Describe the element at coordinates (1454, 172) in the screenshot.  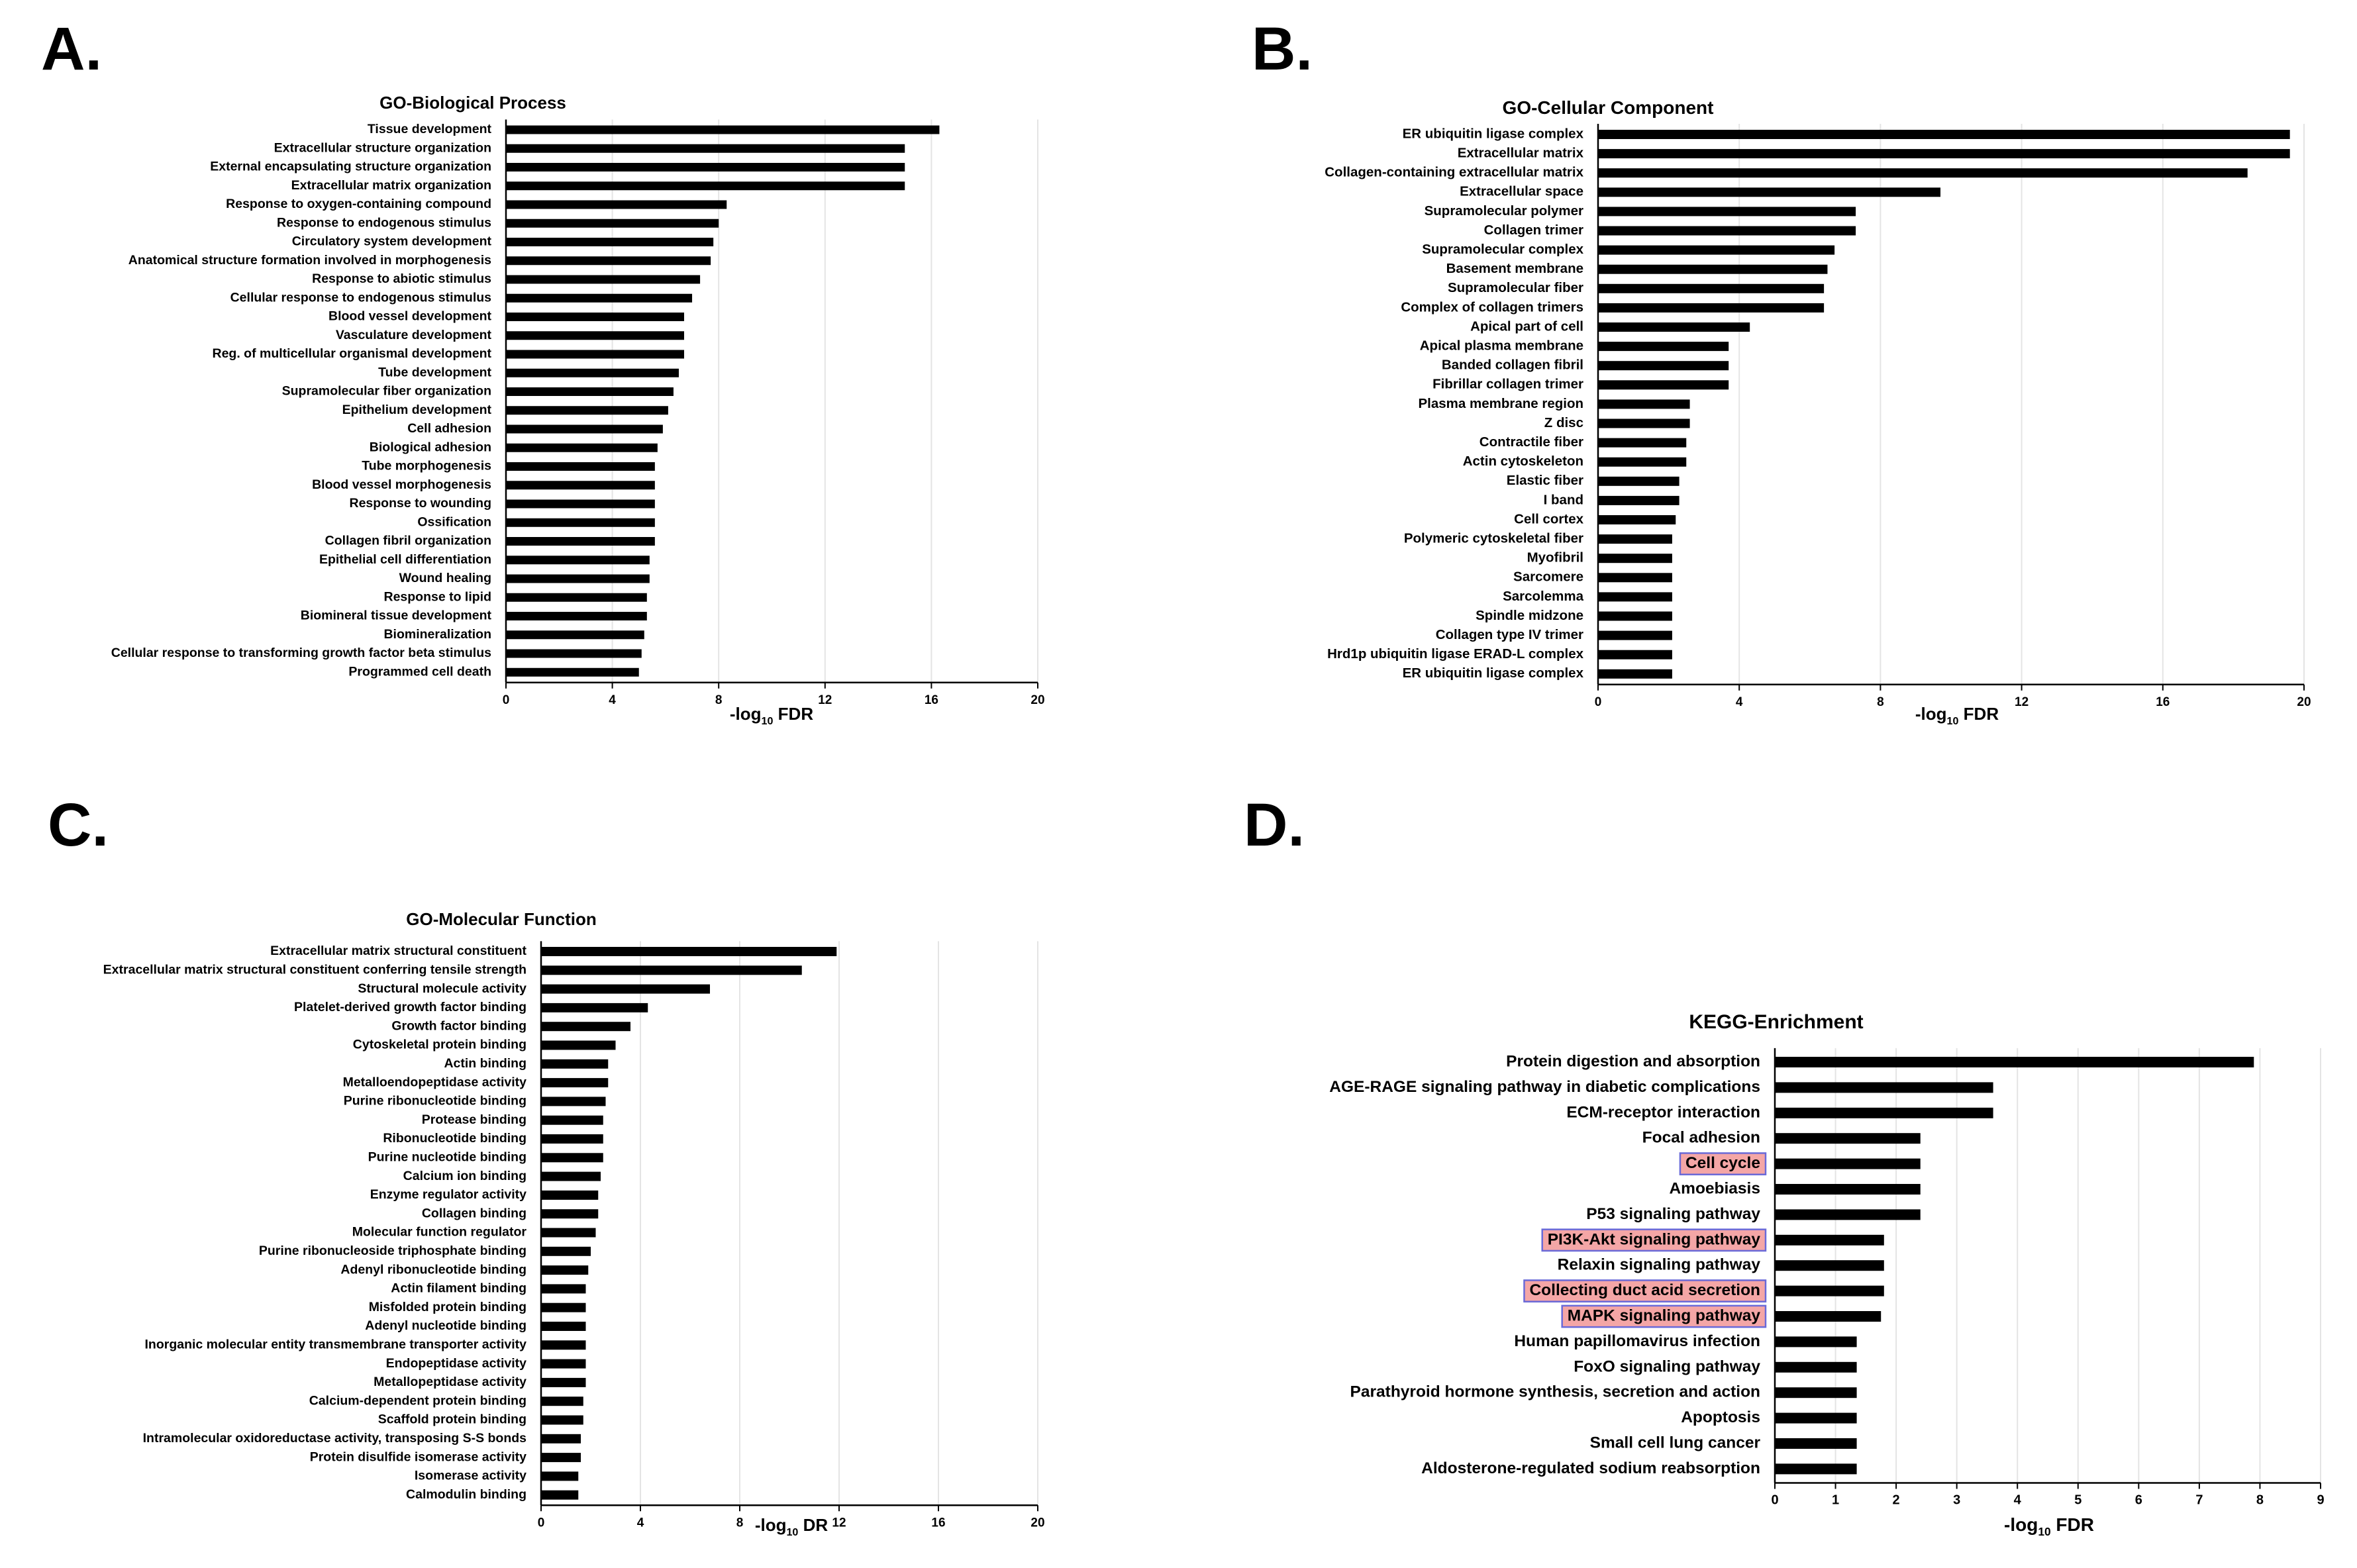
I see `category-label: Collagen-containing extracellular matrix` at that location.